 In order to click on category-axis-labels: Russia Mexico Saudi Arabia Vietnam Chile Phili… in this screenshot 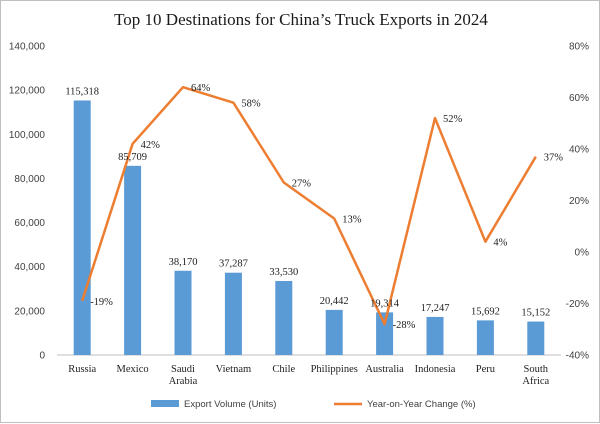, I will do `click(308, 375)`.